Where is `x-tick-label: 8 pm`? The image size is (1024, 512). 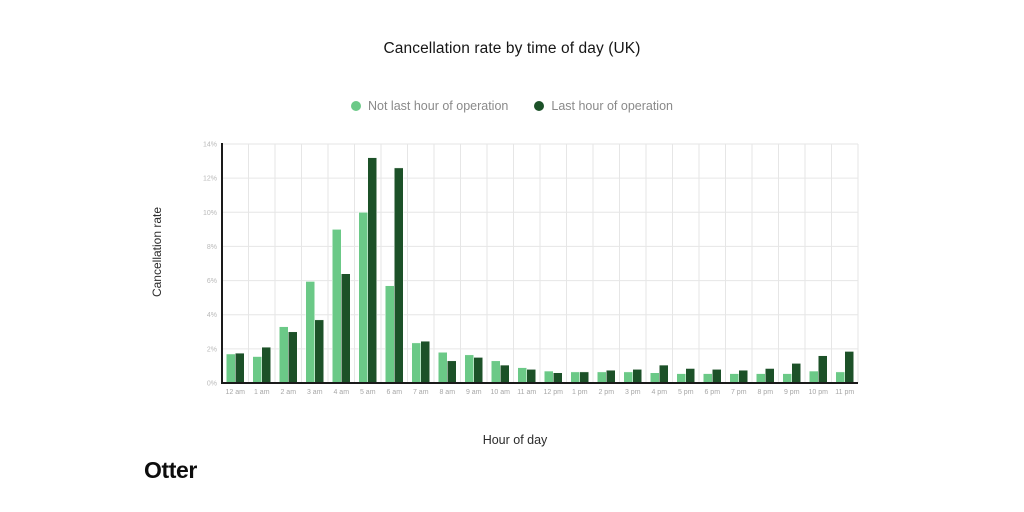 x-tick-label: 8 pm is located at coordinates (765, 392).